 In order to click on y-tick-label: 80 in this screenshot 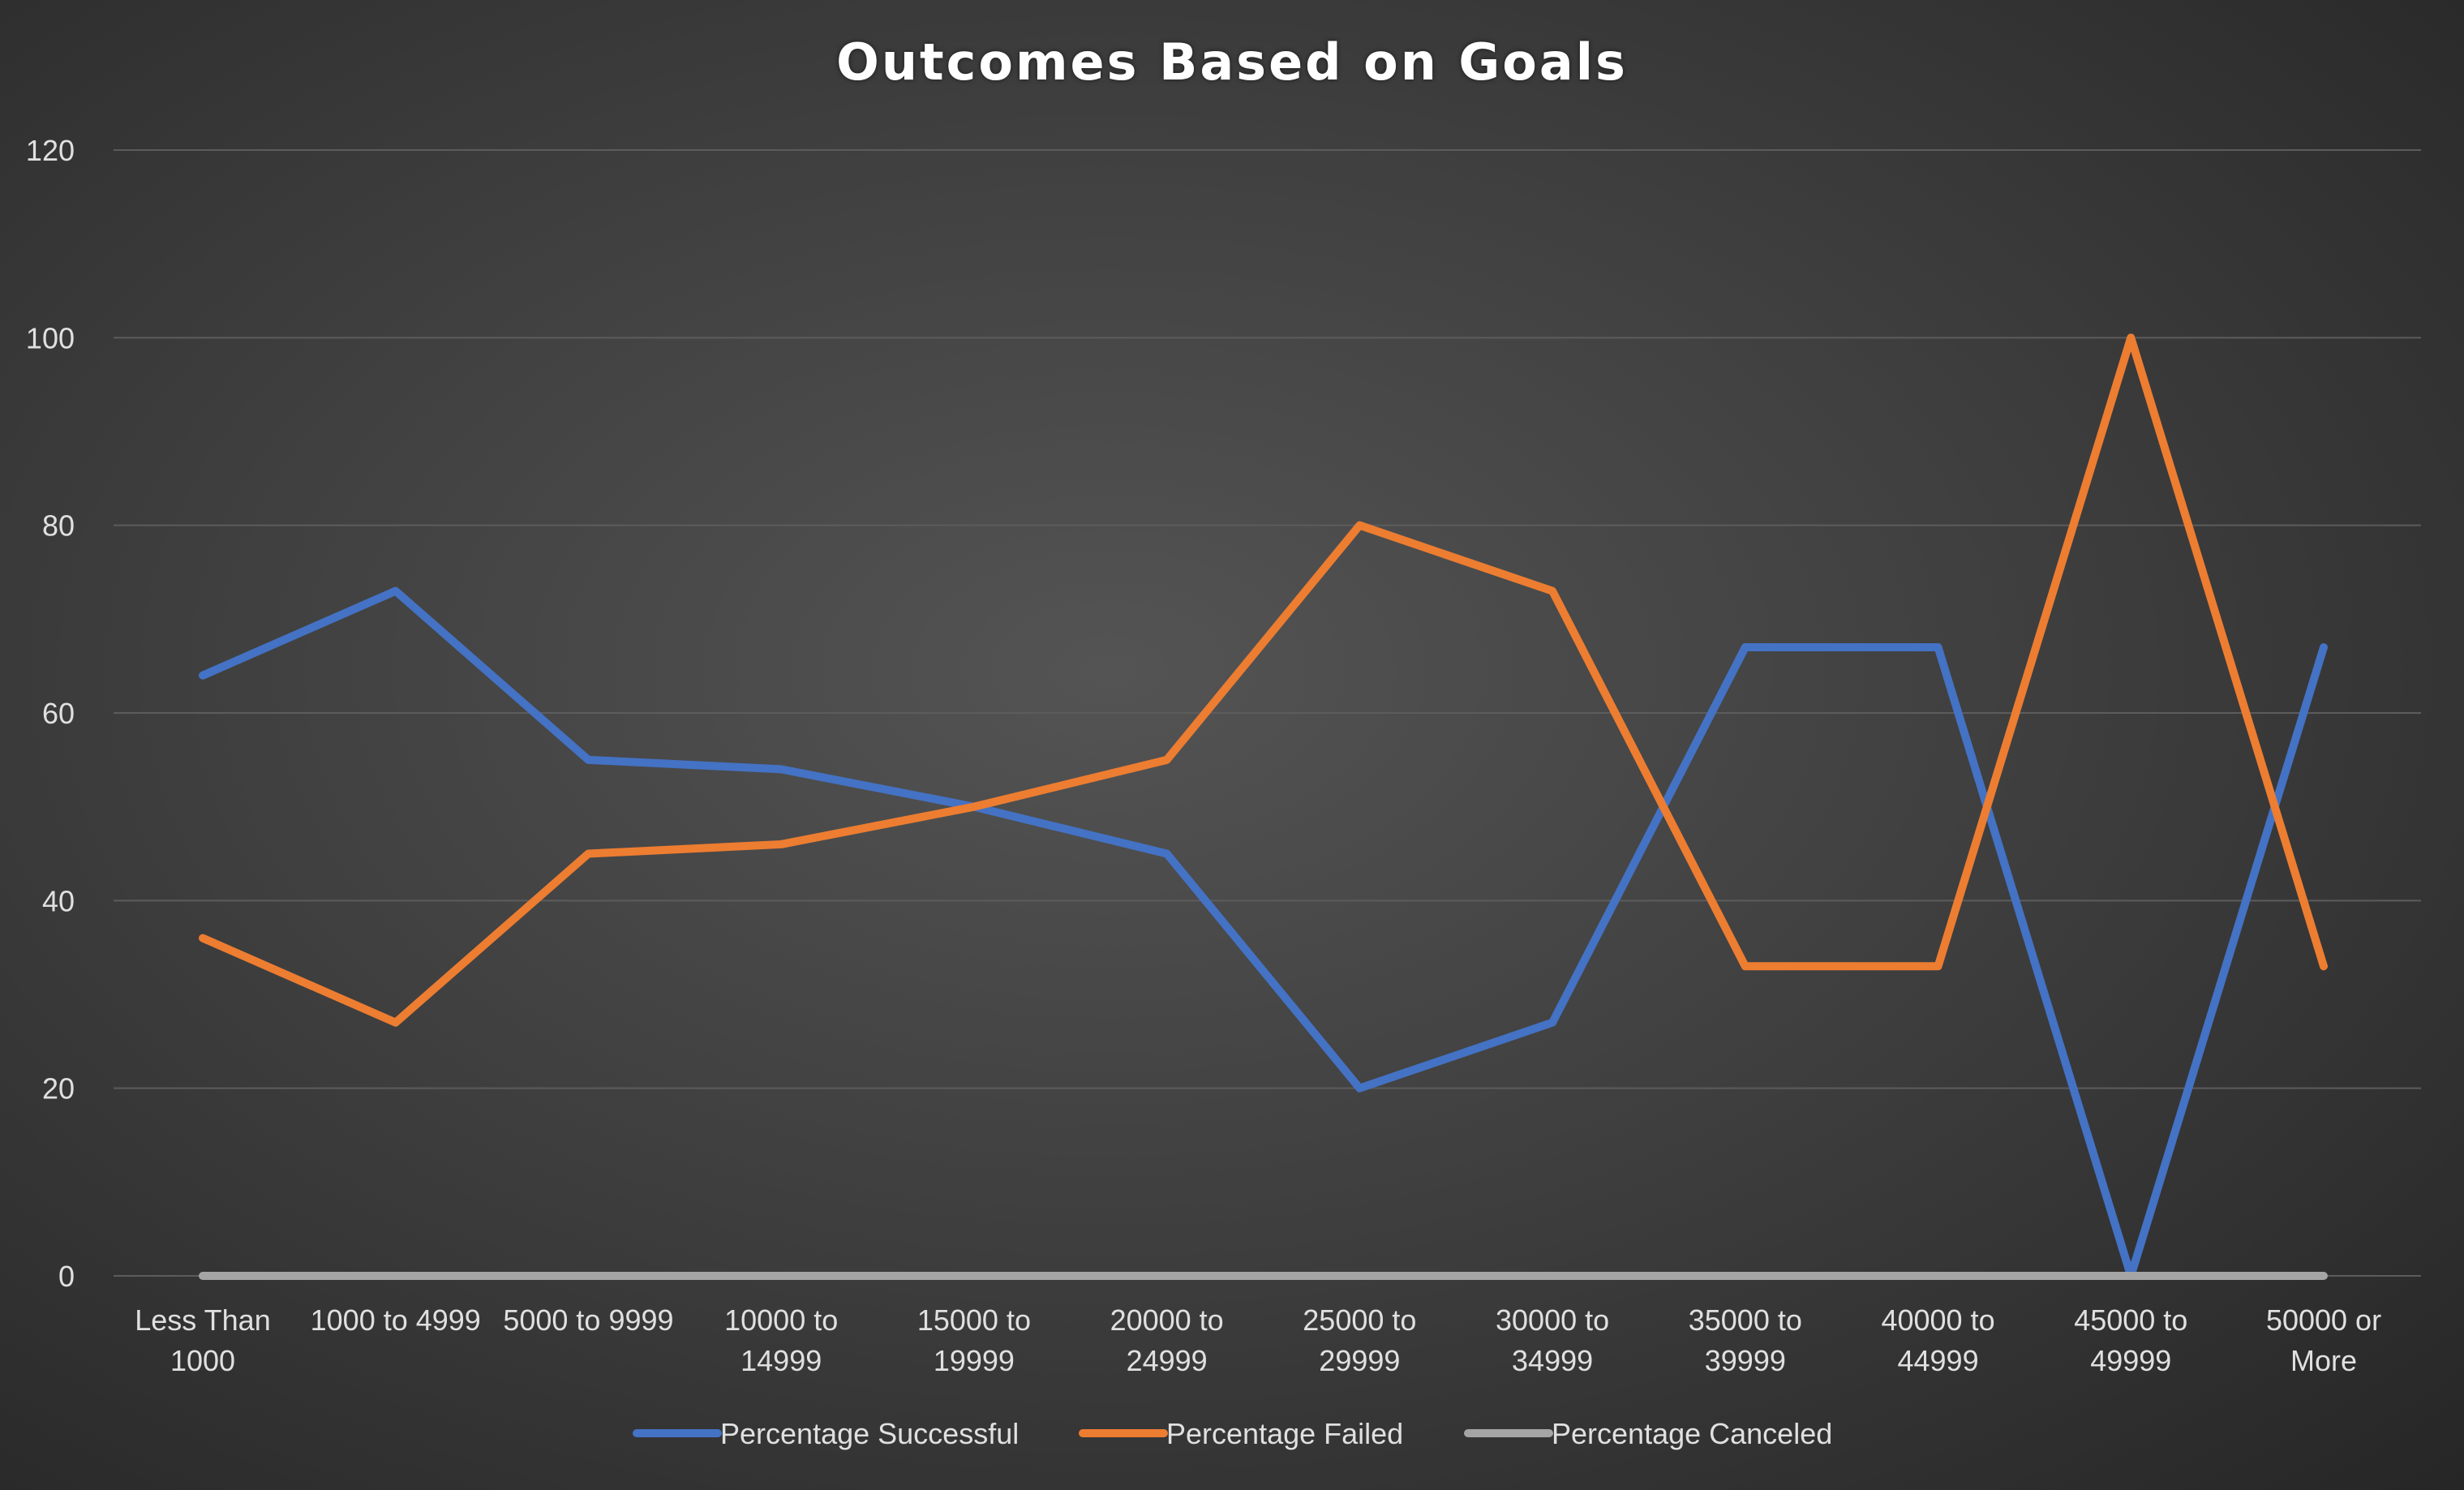, I will do `click(58, 526)`.